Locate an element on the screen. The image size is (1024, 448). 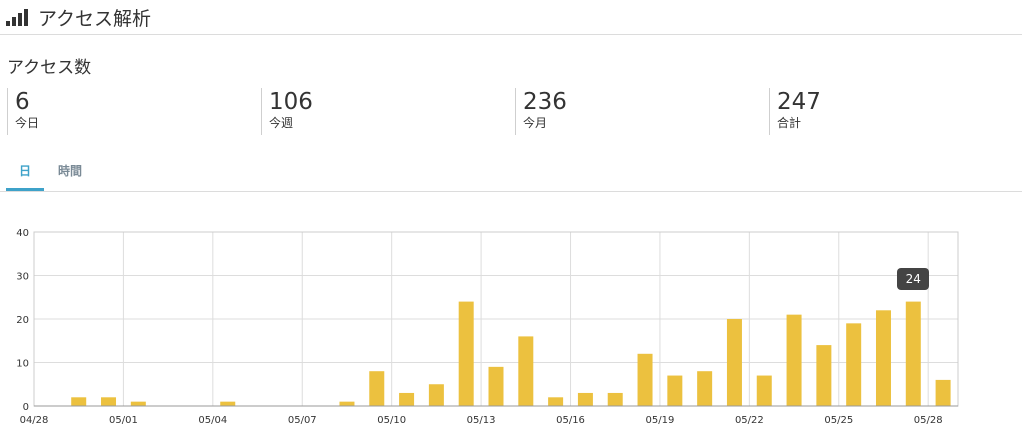
stat-label: 今日 is located at coordinates (27, 123).